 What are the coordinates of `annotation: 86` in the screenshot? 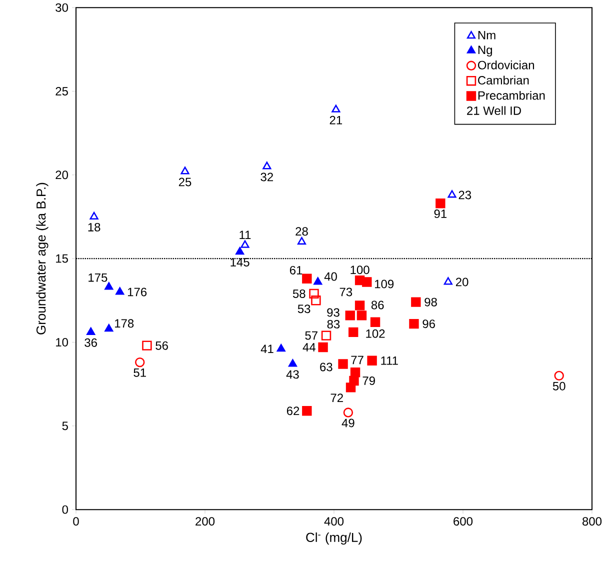 It's located at (377, 305).